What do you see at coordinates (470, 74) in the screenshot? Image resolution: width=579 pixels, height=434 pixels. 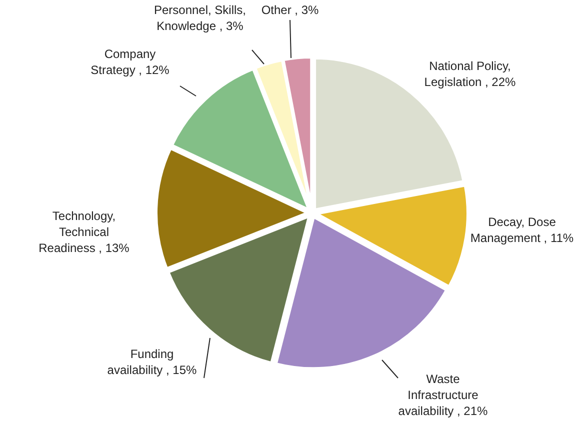 I see `slice-label: National Policy, Legislation , 22%` at bounding box center [470, 74].